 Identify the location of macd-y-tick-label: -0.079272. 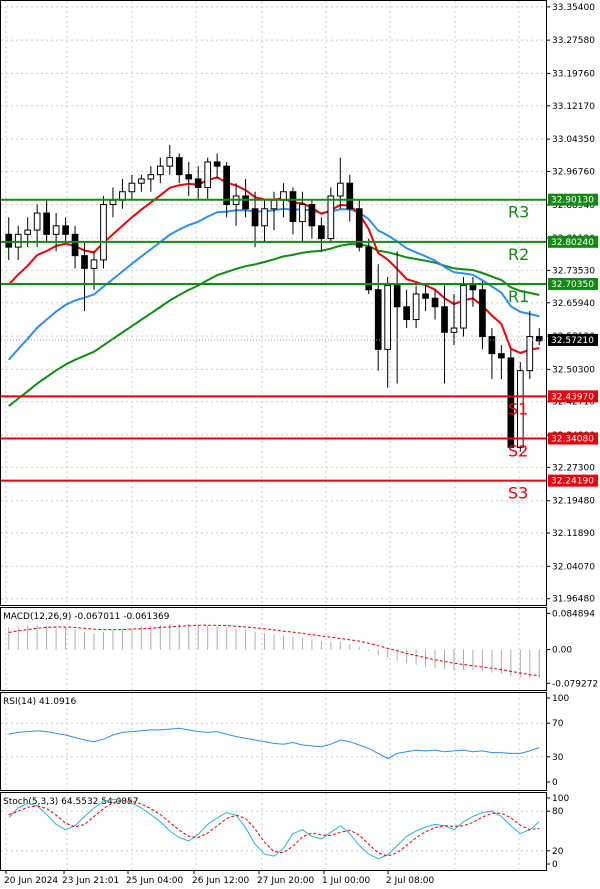
(575, 684).